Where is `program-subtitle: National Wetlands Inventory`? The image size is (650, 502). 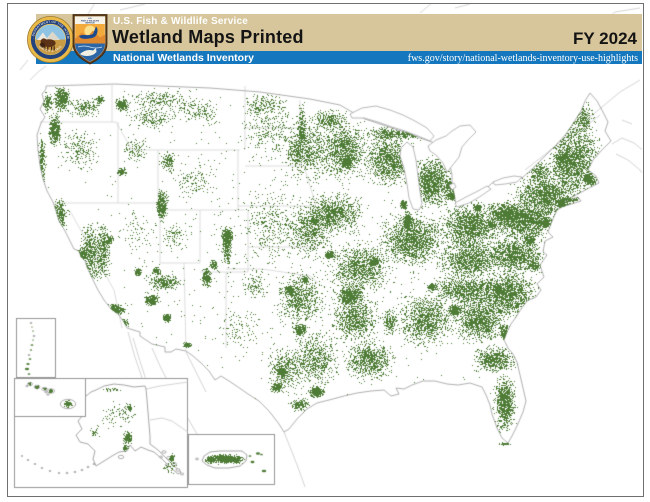
program-subtitle: National Wetlands Inventory is located at coordinates (183, 58).